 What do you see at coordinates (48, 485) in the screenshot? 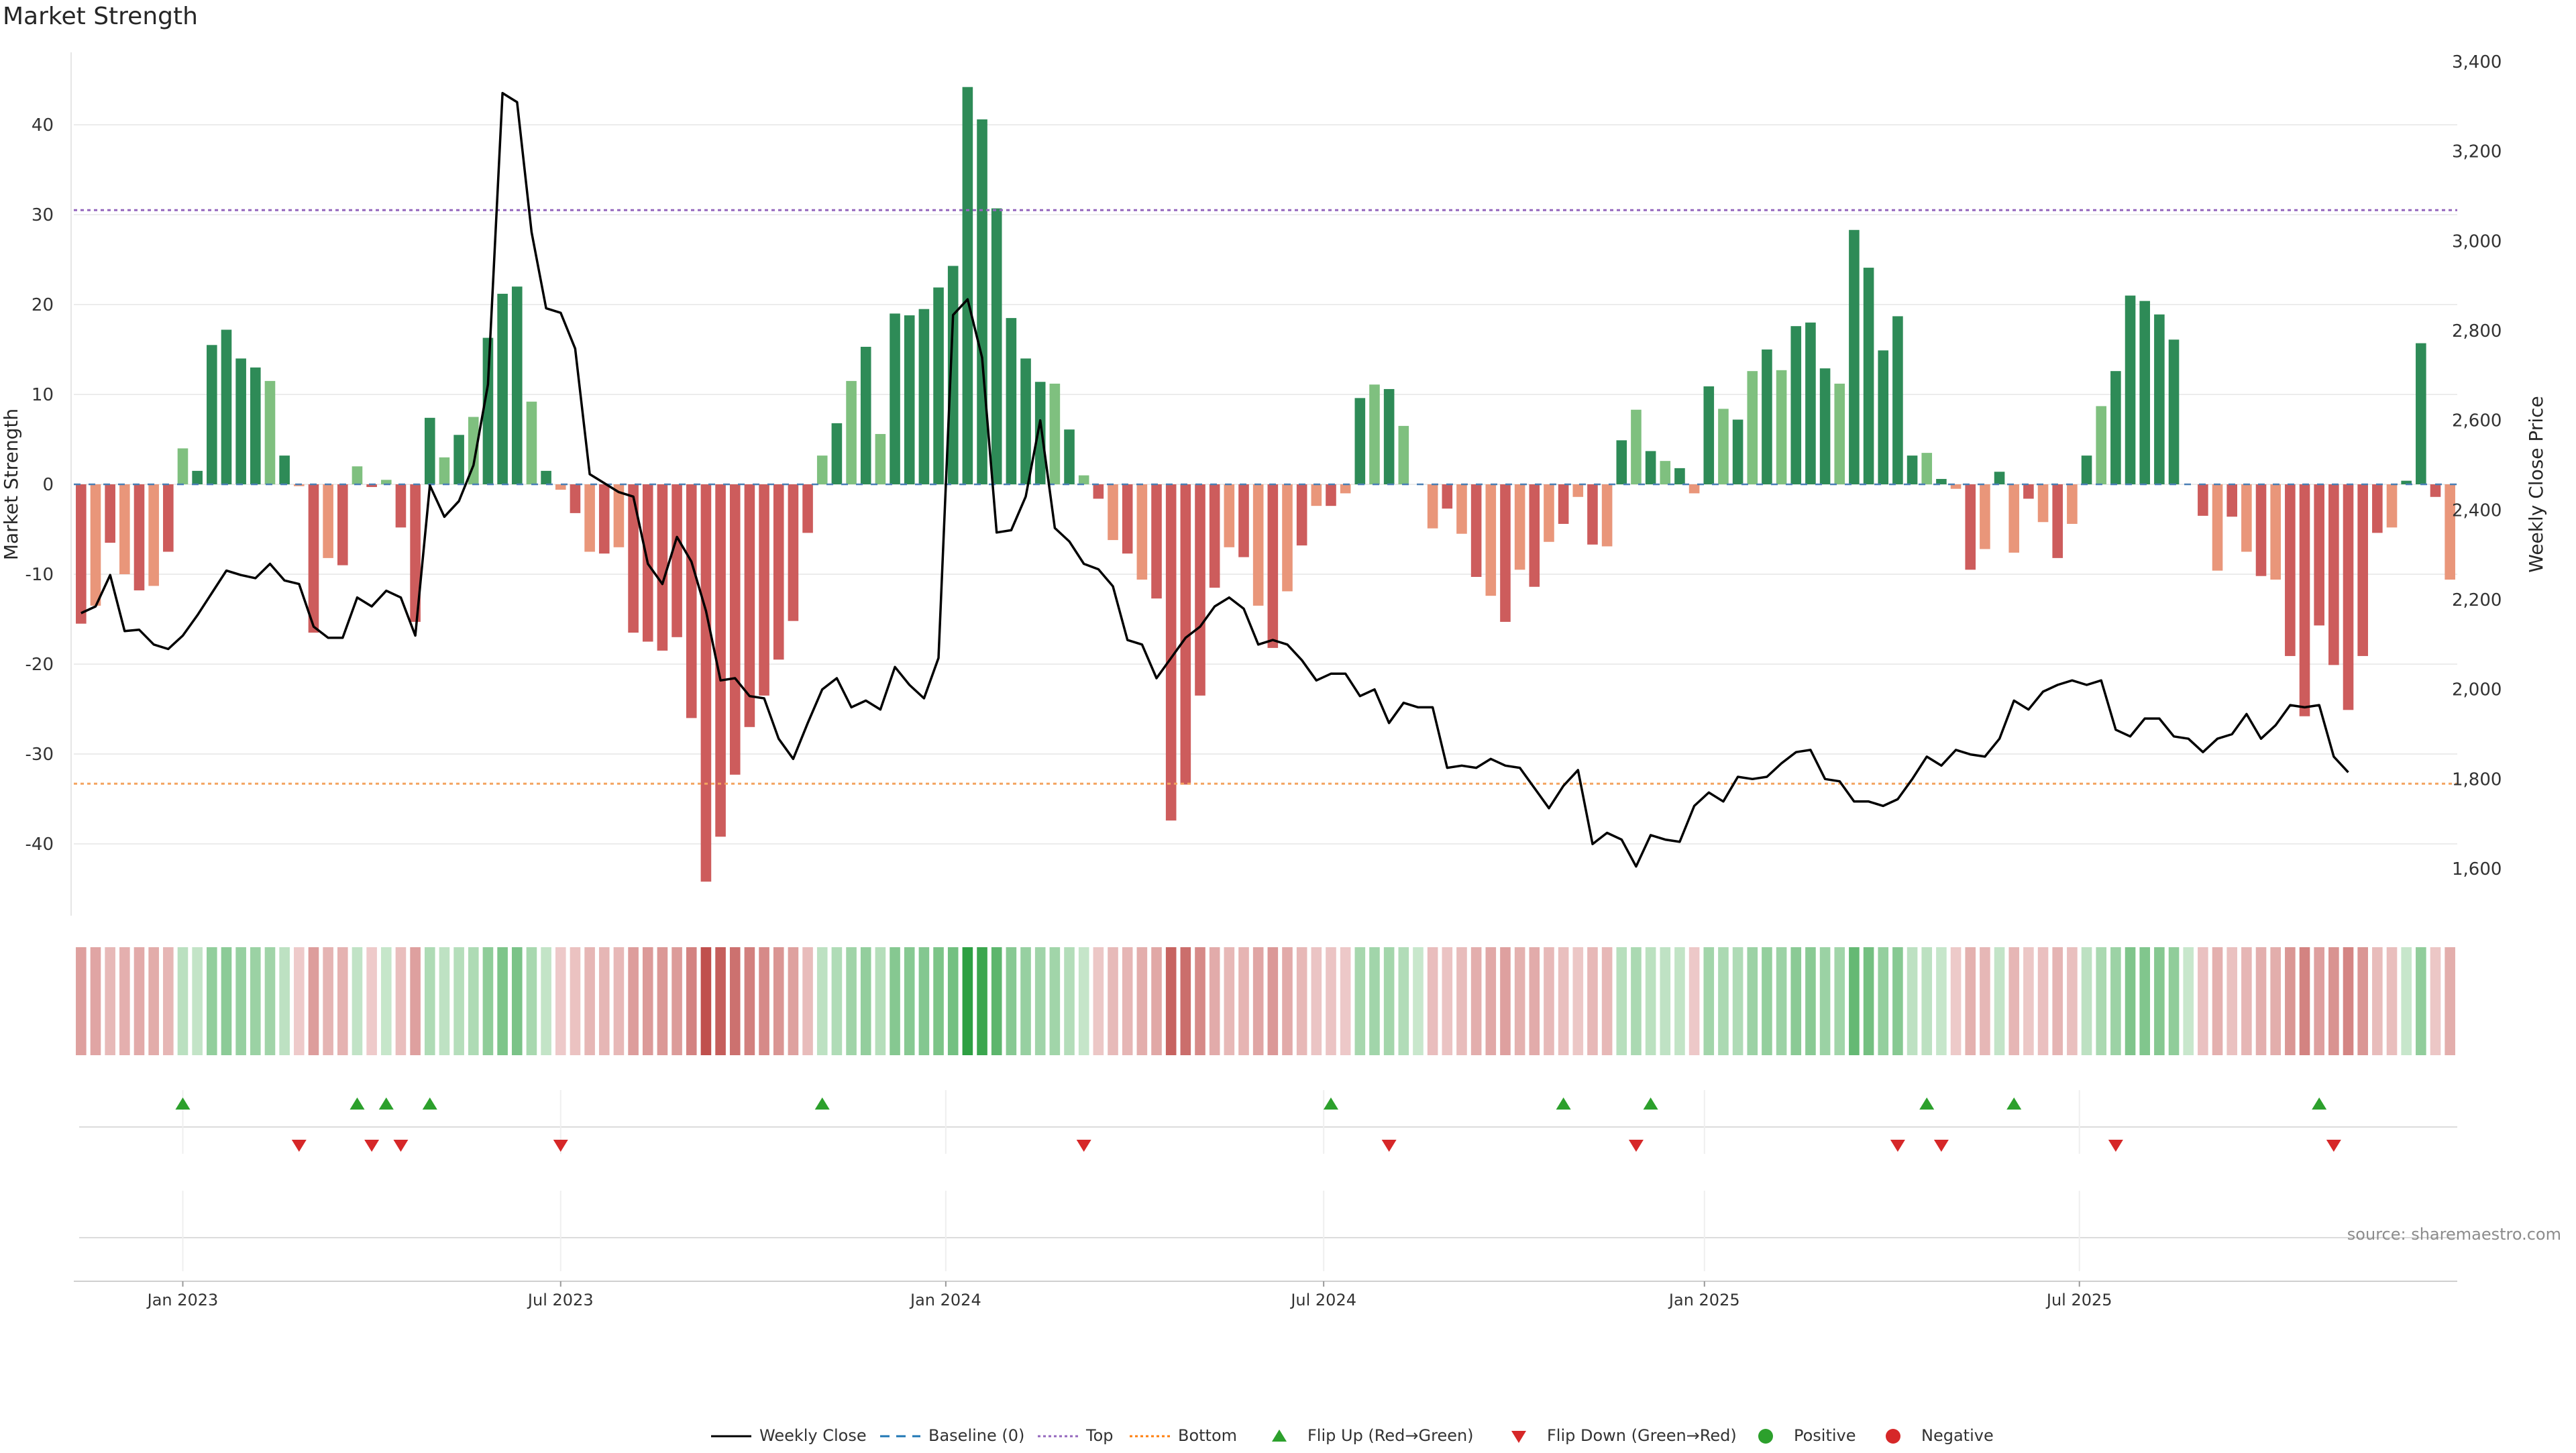
I see `y-tick-label: 0` at bounding box center [48, 485].